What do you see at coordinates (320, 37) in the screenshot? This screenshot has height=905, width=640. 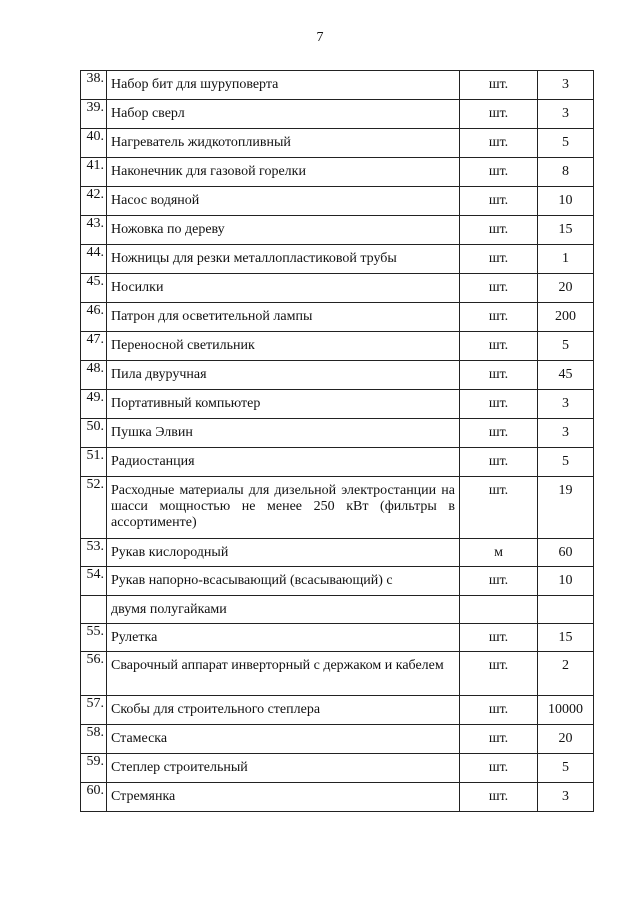 I see `page-number: 7` at bounding box center [320, 37].